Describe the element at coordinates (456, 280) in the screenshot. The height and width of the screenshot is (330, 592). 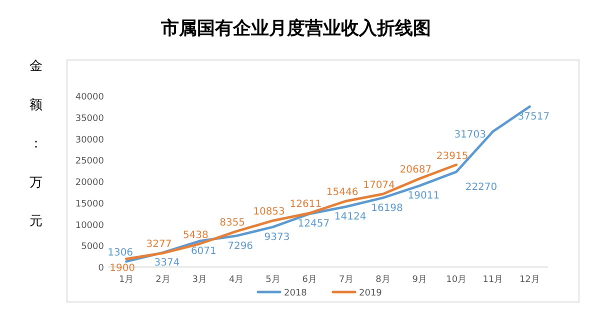
I see `x-tick-label: 10月` at that location.